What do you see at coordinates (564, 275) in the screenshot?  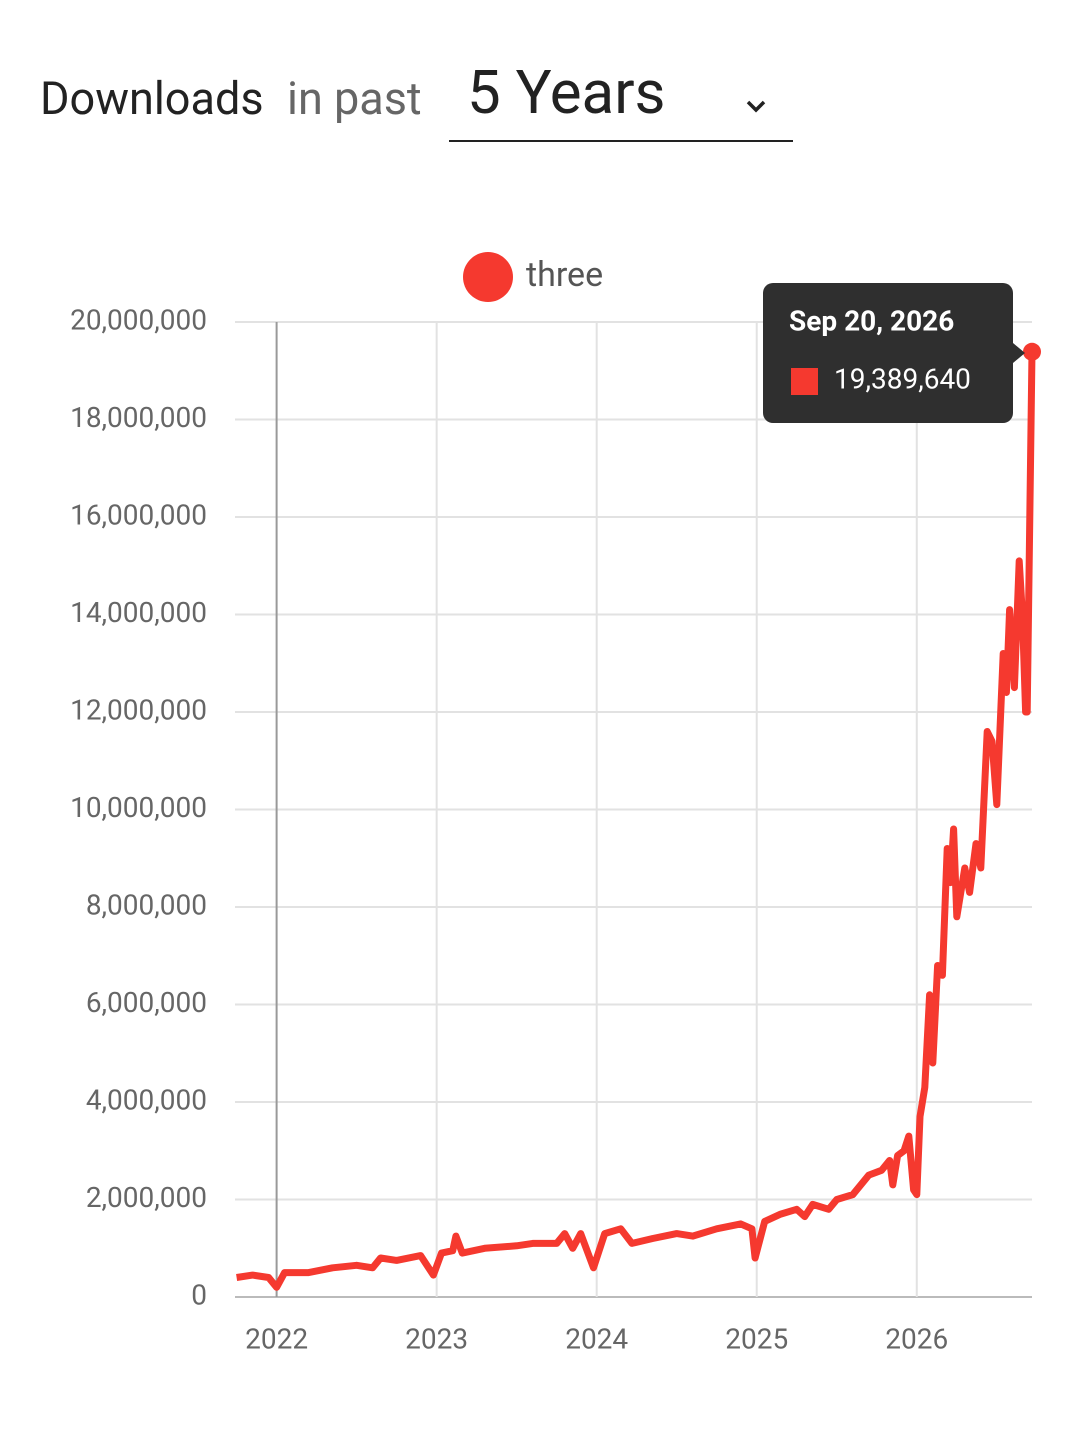 I see `legend-label: three` at bounding box center [564, 275].